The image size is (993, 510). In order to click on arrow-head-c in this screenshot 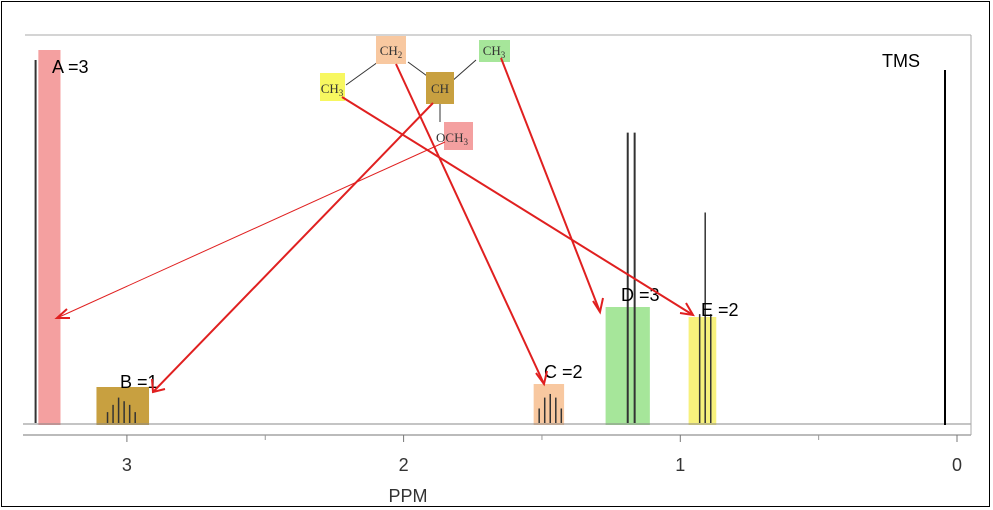, I will do `click(541, 378)`.